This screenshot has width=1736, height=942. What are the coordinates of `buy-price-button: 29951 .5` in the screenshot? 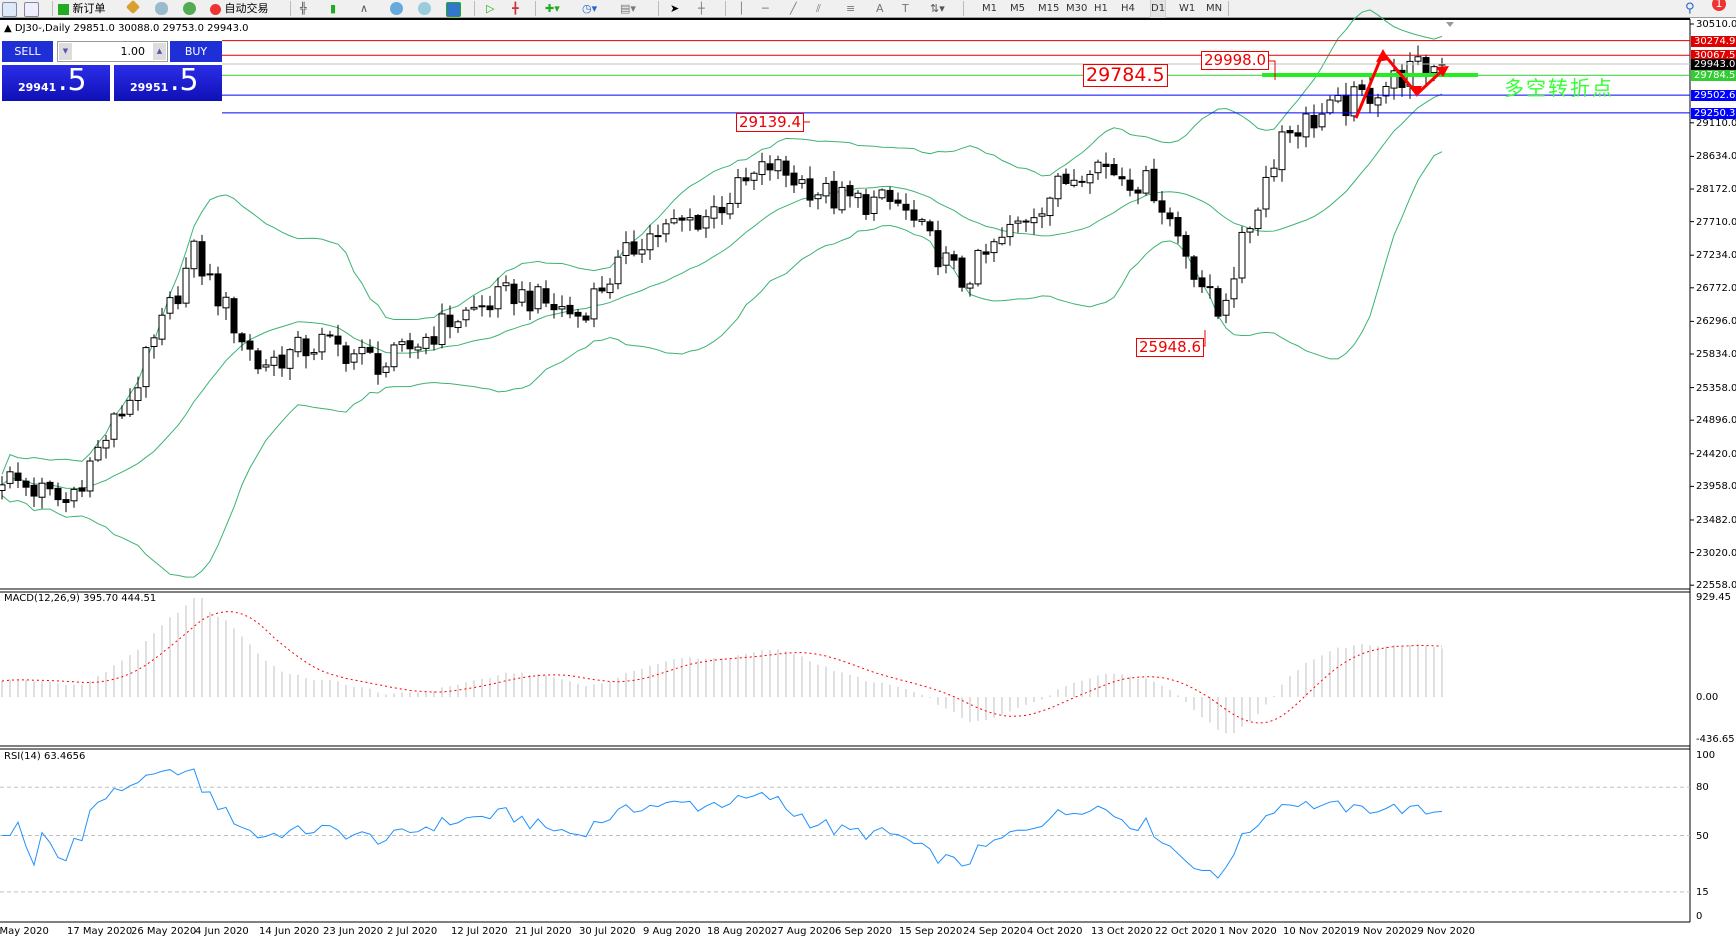 It's located at (168, 82).